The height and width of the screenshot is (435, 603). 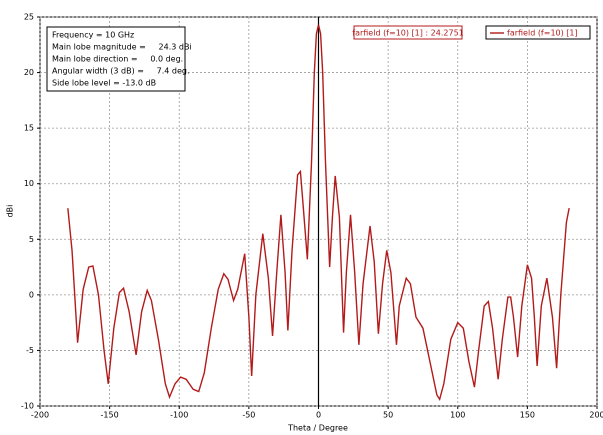 What do you see at coordinates (27, 406) in the screenshot?
I see `y-tick-label: -10` at bounding box center [27, 406].